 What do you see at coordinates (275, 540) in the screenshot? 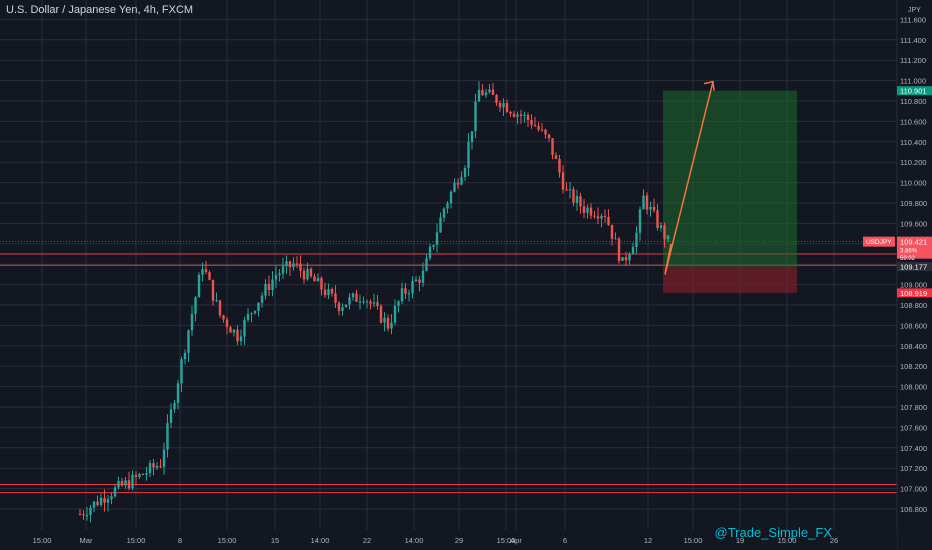
I see `x-tick-label: 15` at bounding box center [275, 540].